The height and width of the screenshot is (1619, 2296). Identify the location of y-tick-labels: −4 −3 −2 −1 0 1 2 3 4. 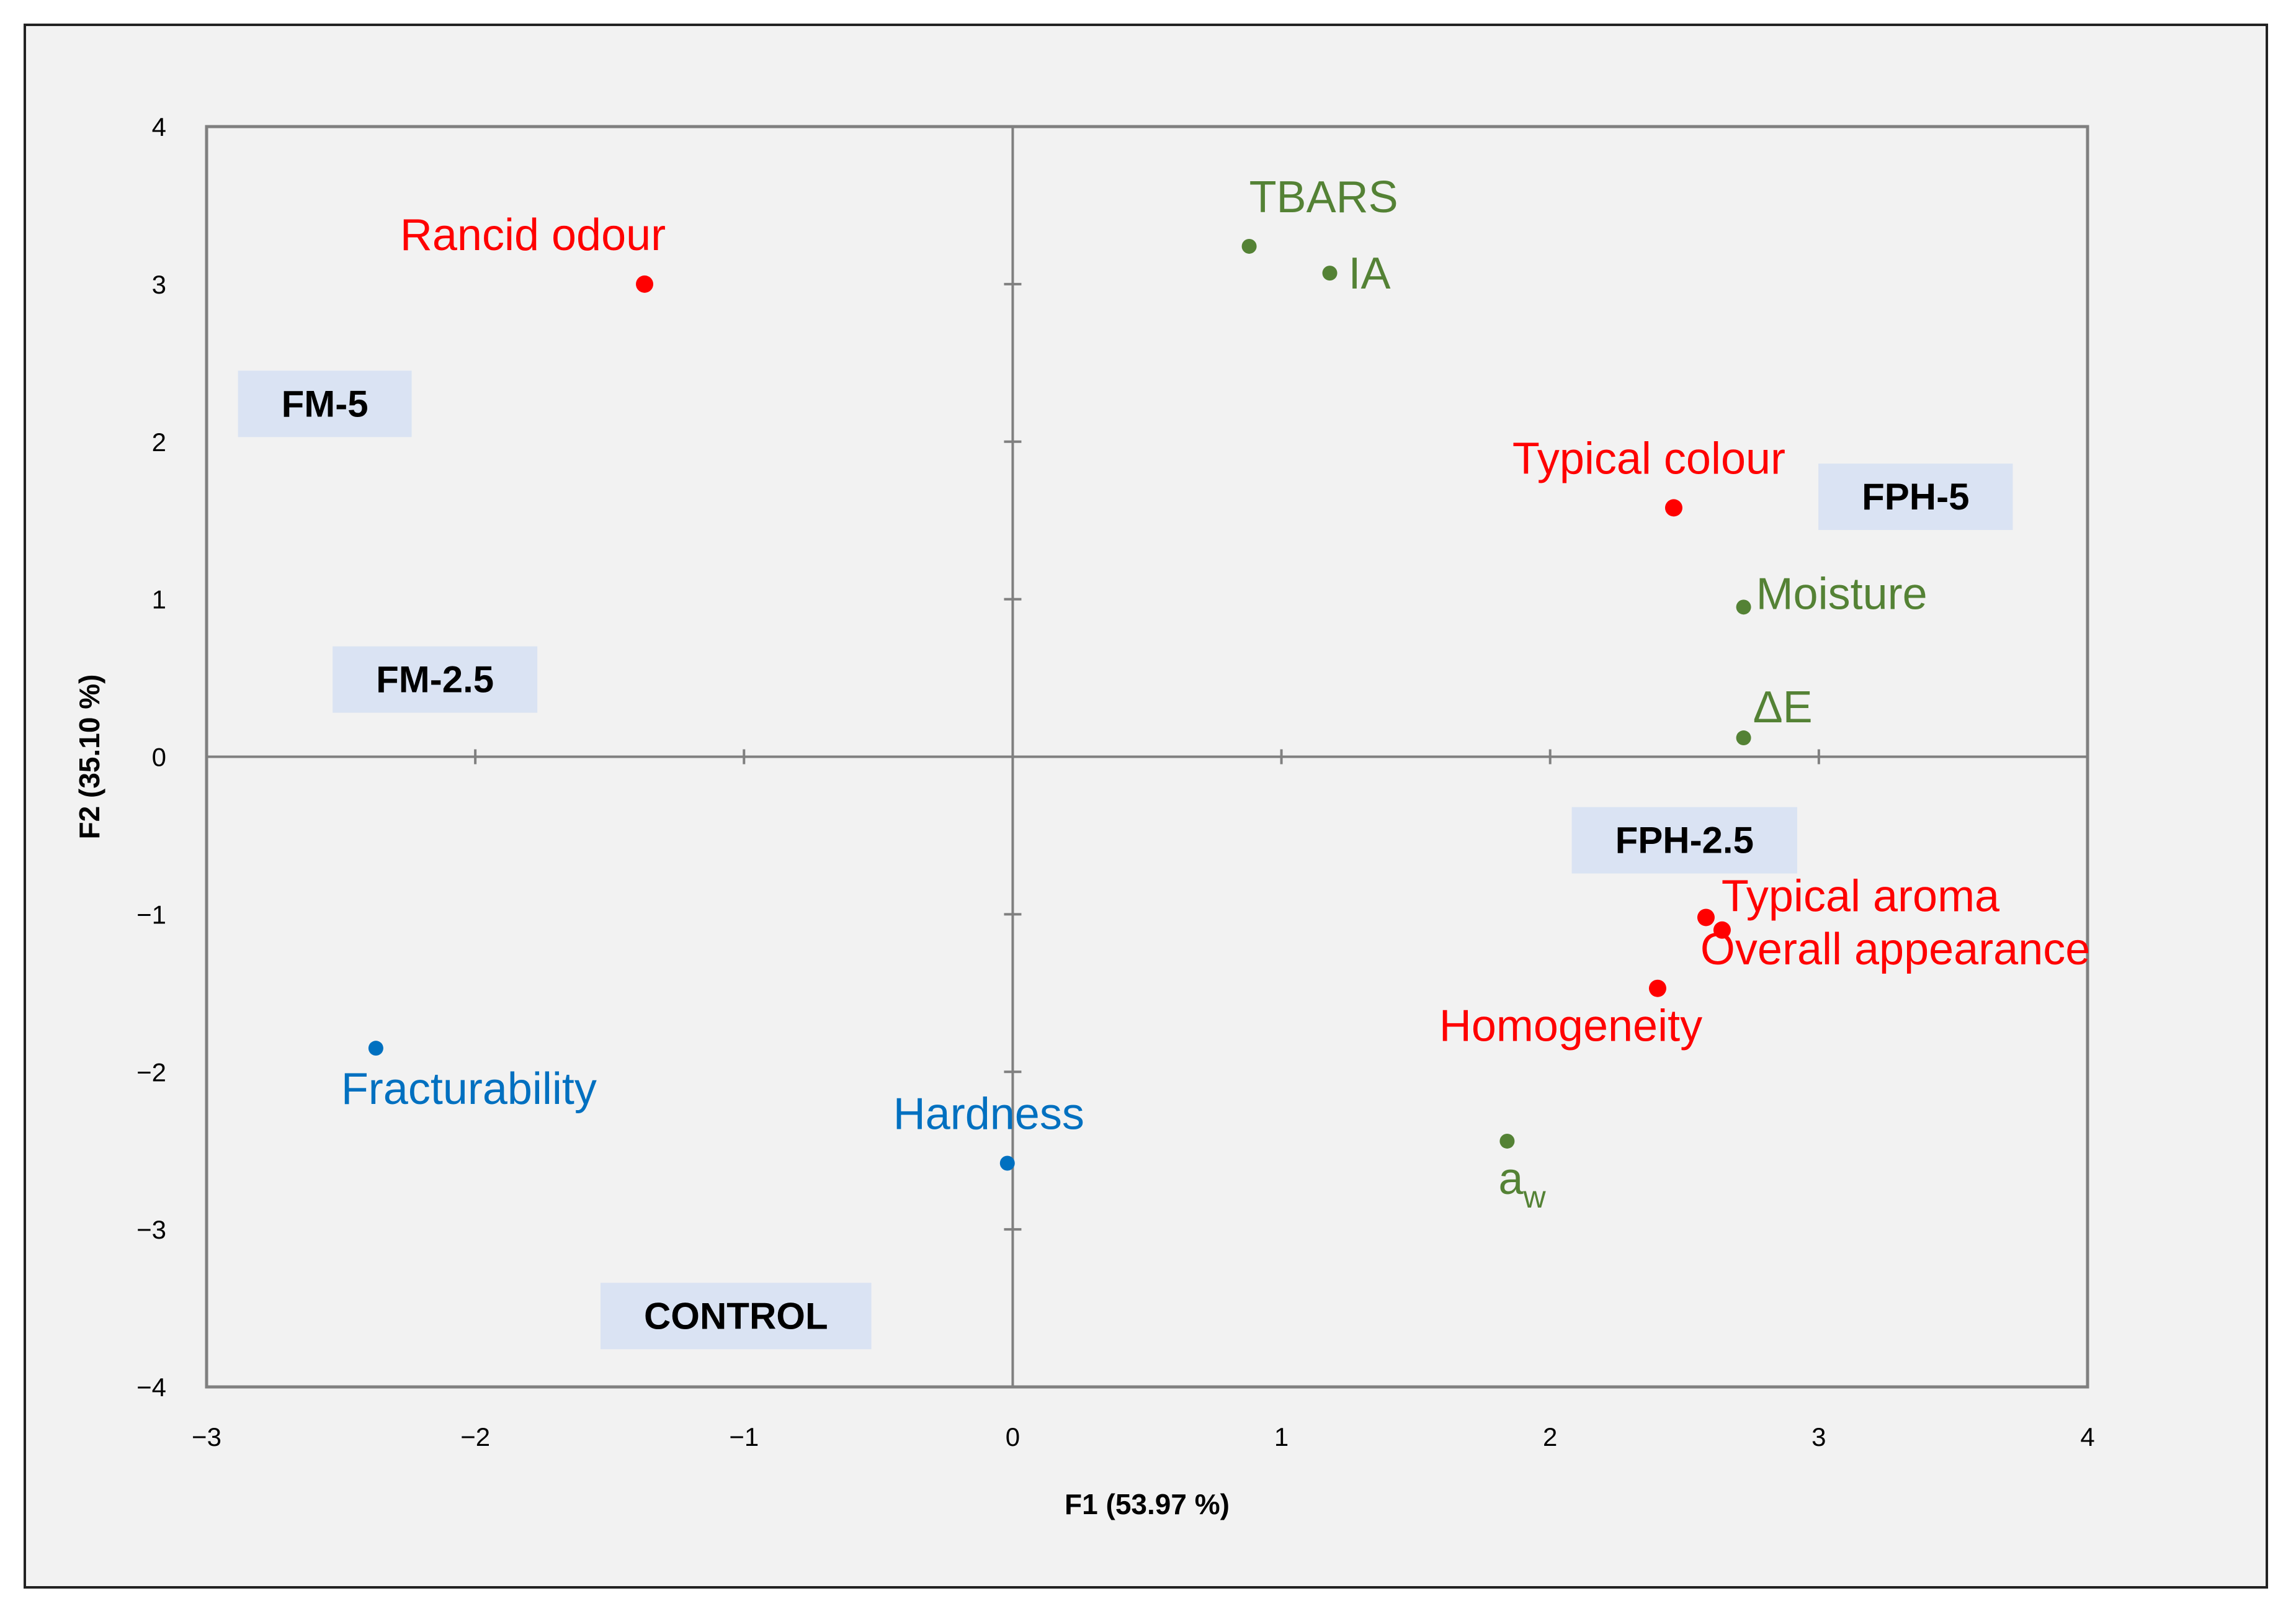
(151, 757).